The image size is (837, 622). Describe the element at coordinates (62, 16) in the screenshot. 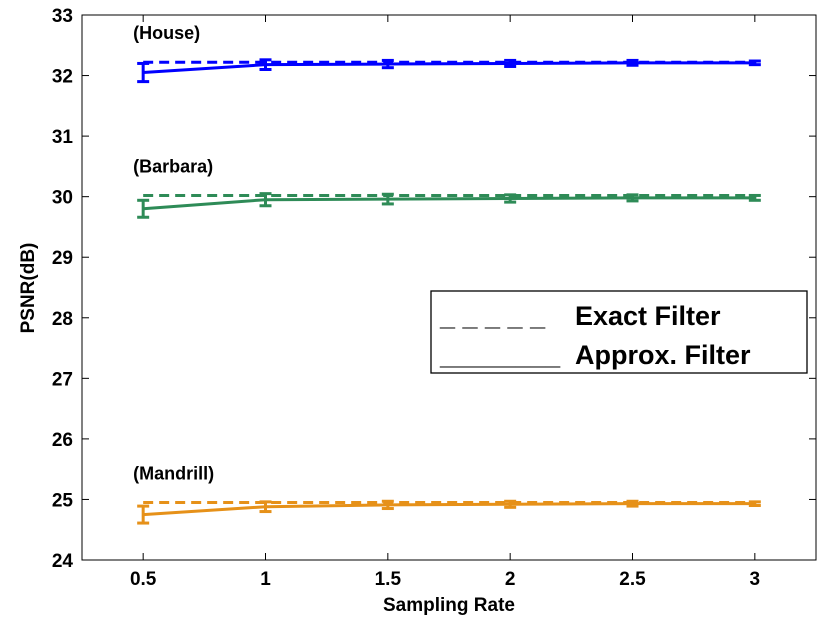

I see `y-tick-label: 33` at that location.